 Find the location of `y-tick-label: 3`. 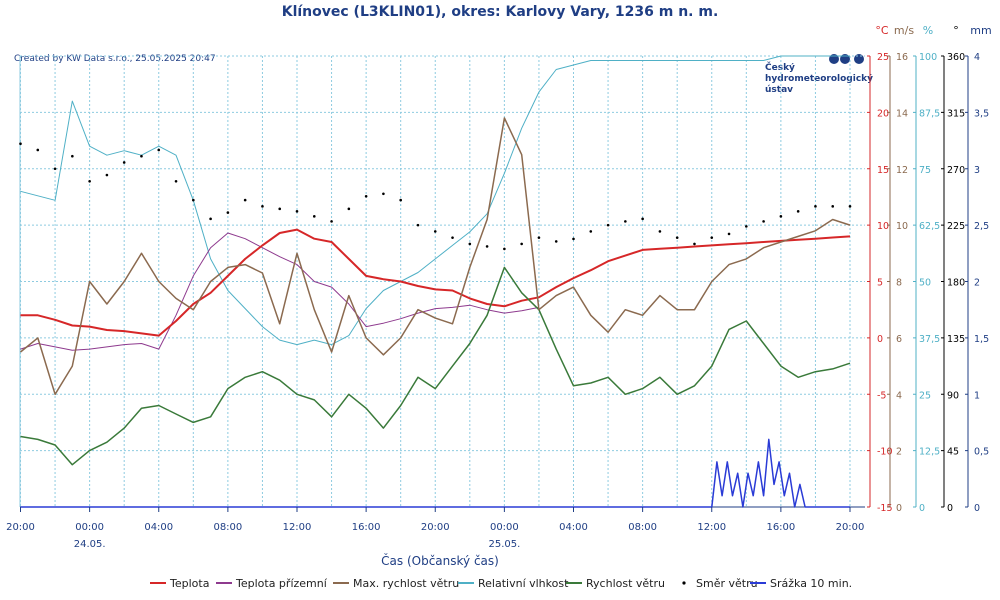

y-tick-label: 3 is located at coordinates (977, 170).